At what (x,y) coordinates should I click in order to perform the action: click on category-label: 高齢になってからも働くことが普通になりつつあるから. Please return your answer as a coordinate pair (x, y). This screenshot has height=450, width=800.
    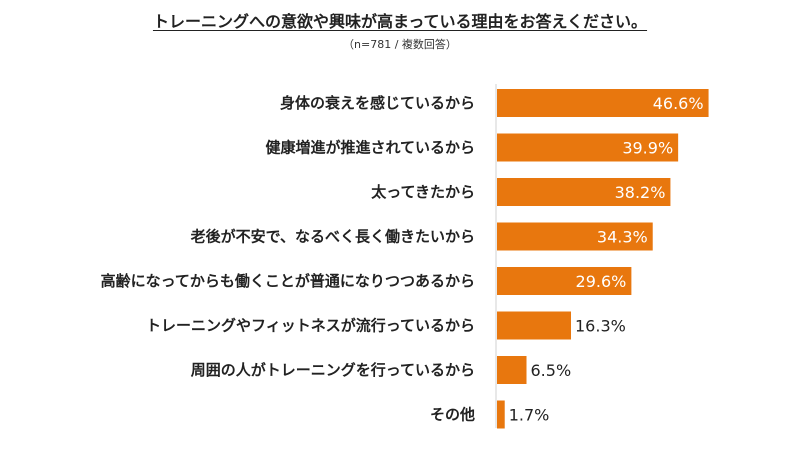
    Looking at the image, I should click on (288, 281).